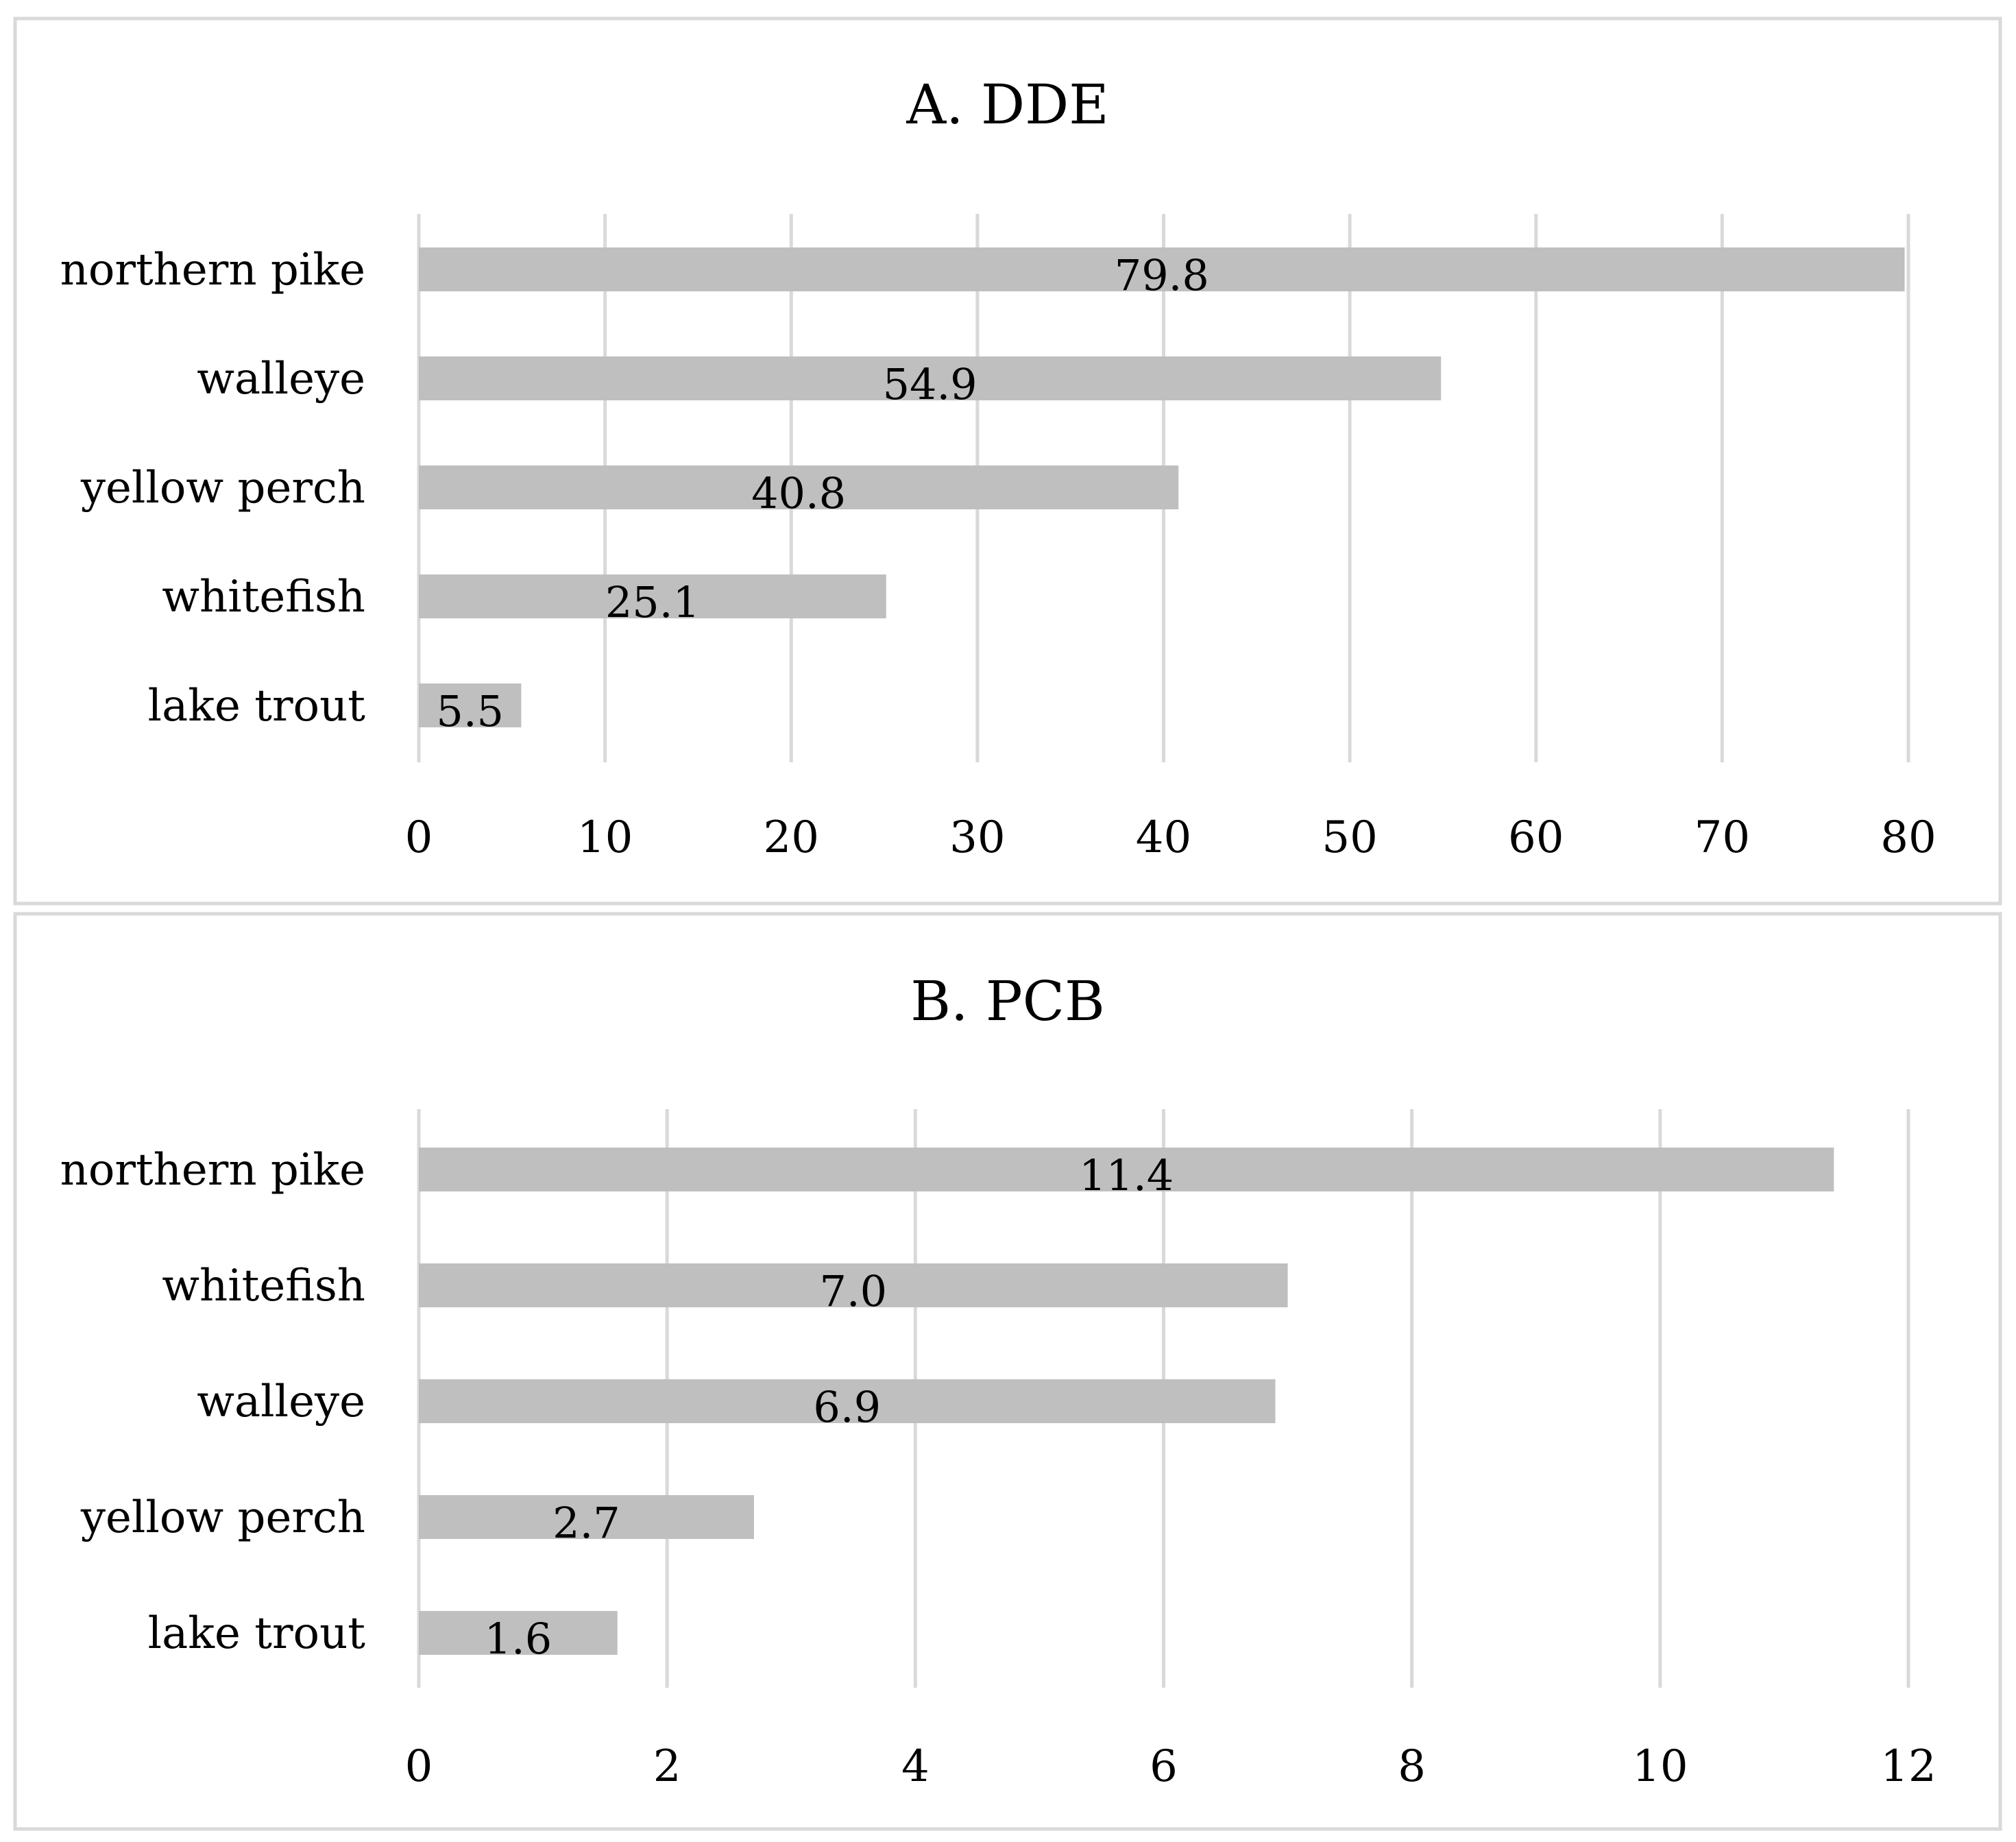  What do you see at coordinates (652, 602) in the screenshot?
I see `dde-data-label: 25.1` at bounding box center [652, 602].